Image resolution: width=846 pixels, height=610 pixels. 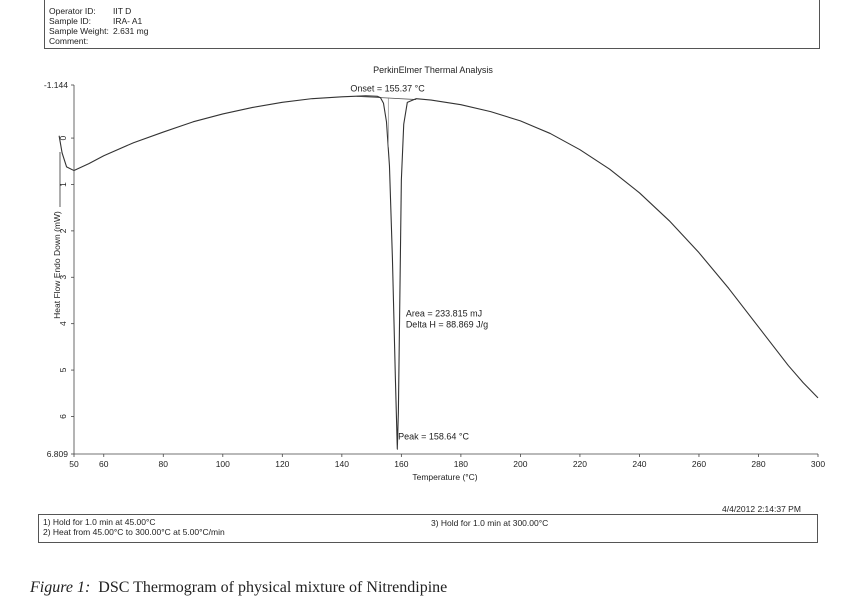 I want to click on figure-caption-label: Figure 1:, so click(x=60, y=587).